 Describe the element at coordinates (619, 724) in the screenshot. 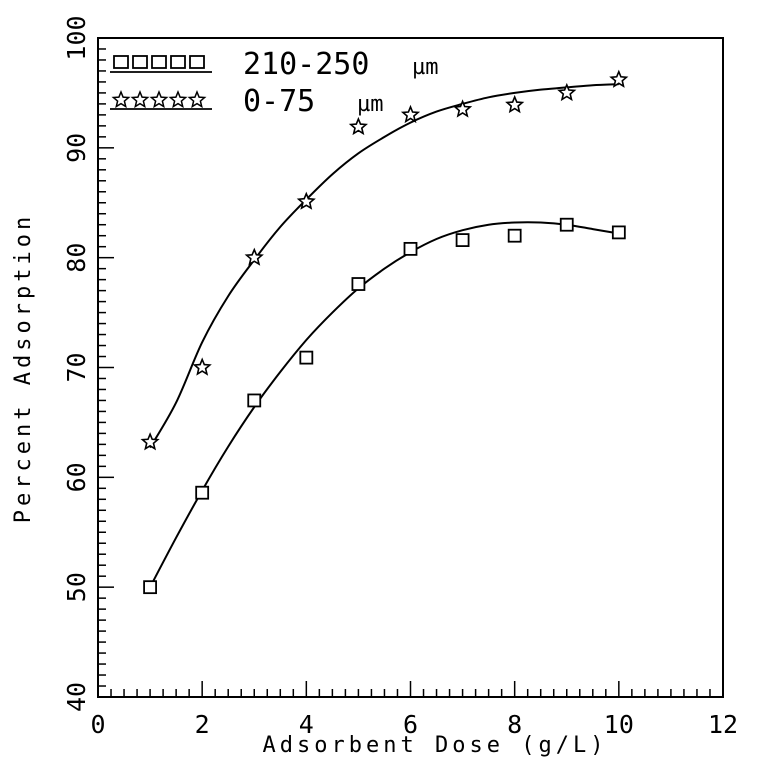

I see `x-tick-label: 10` at that location.